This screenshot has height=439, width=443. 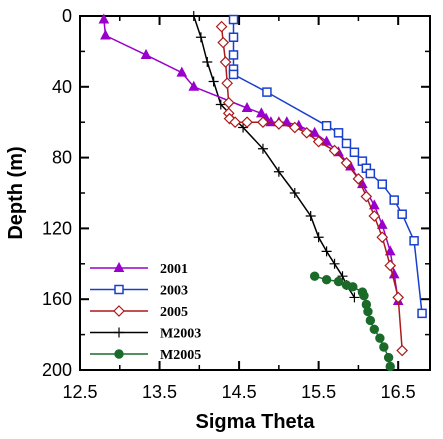 I want to click on legend-item-m2003: M2003, so click(x=145, y=334).